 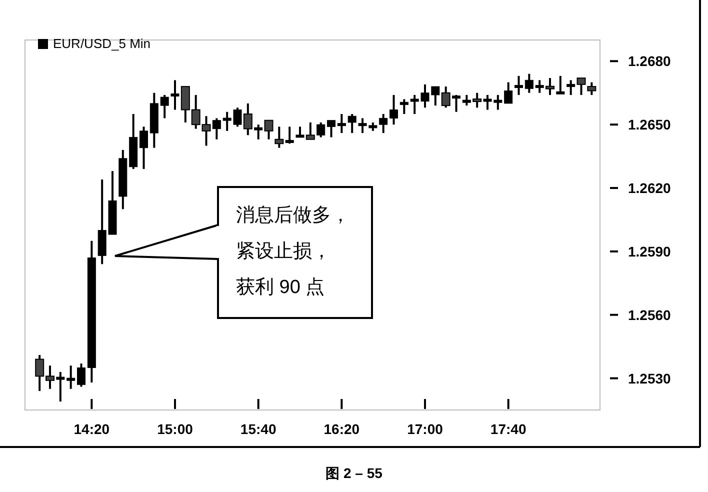 I want to click on y-tick-label: 1.2680, so click(x=650, y=61).